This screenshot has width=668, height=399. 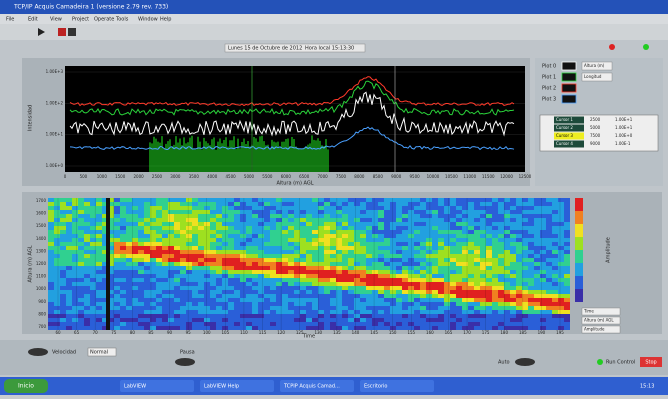 What do you see at coordinates (165, 20) in the screenshot?
I see `menu-item: Help` at bounding box center [165, 20].